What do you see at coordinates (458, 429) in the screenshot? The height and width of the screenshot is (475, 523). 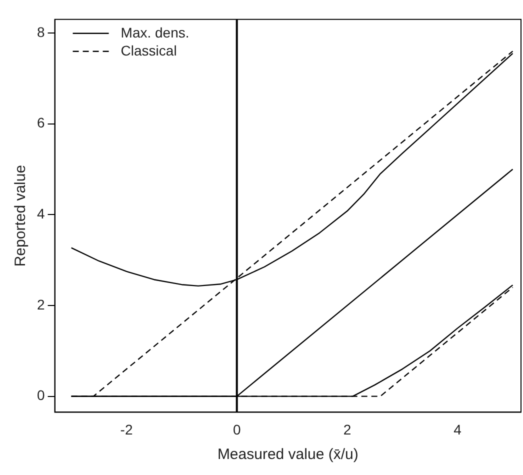 I see `x-tick-label: 4` at bounding box center [458, 429].